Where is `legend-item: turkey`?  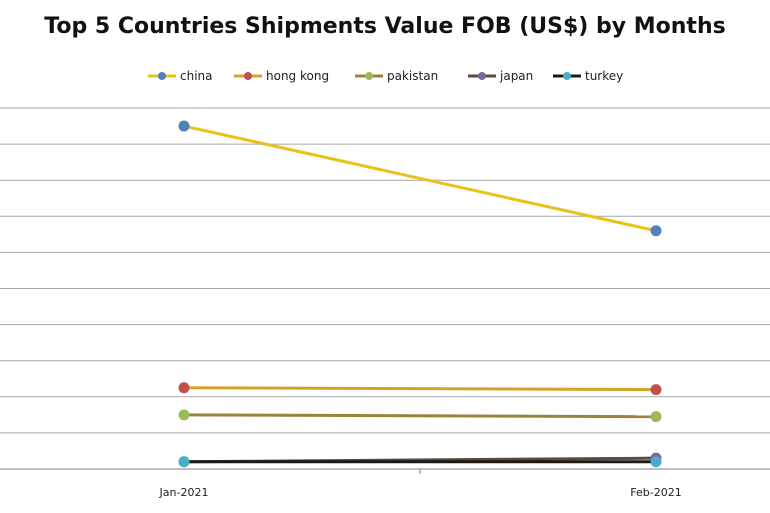 legend-item: turkey is located at coordinates (588, 76).